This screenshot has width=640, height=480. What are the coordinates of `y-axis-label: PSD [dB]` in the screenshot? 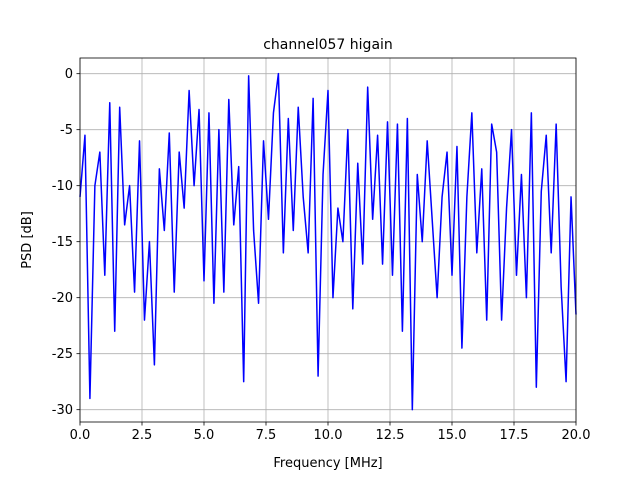 It's located at (27, 240).